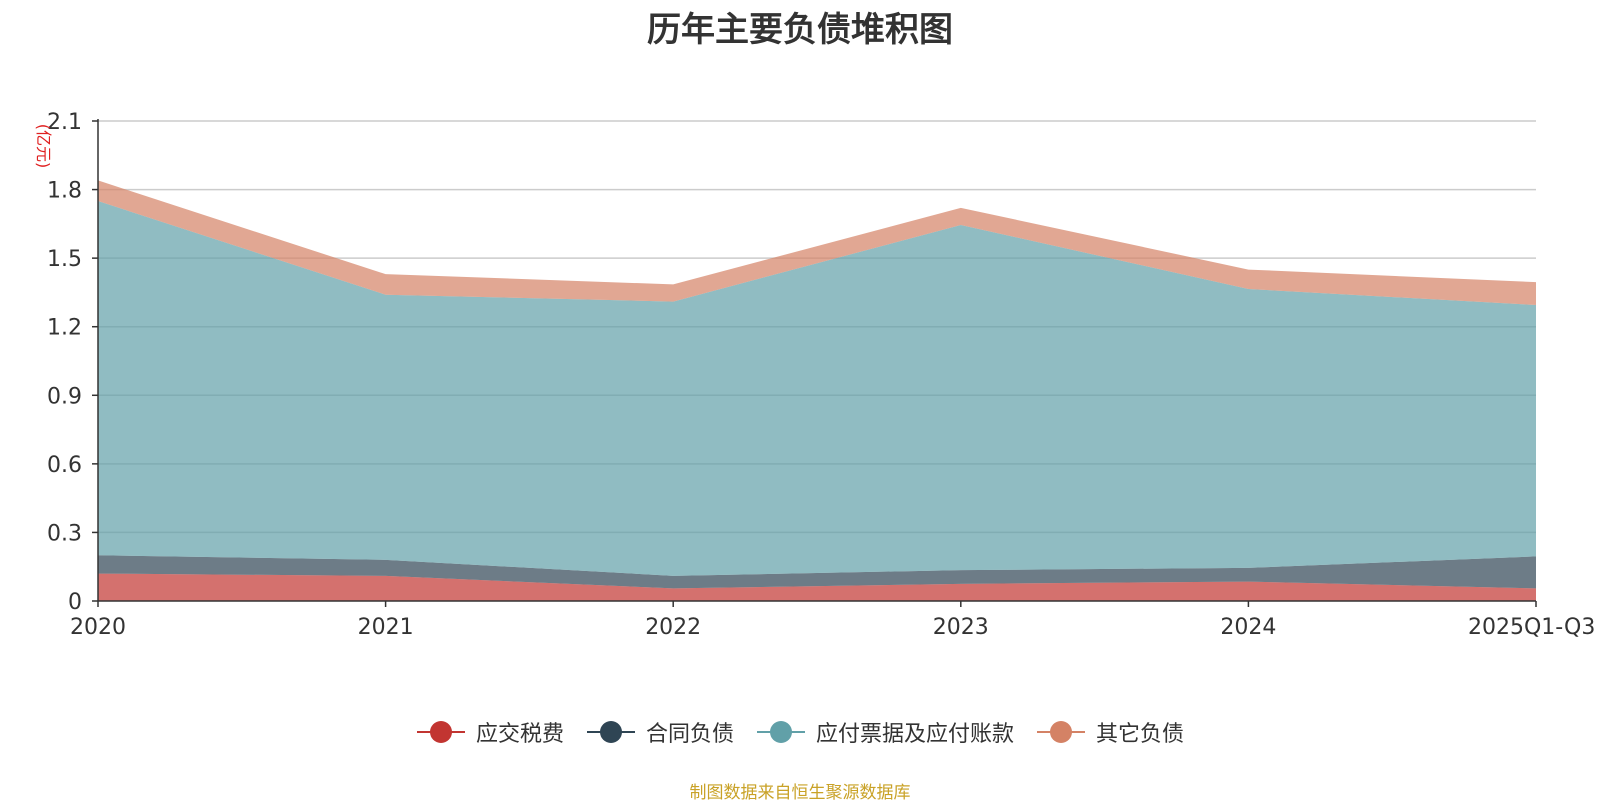 The height and width of the screenshot is (803, 1600). What do you see at coordinates (689, 734) in the screenshot?
I see `legend-label: 合同负债` at bounding box center [689, 734].